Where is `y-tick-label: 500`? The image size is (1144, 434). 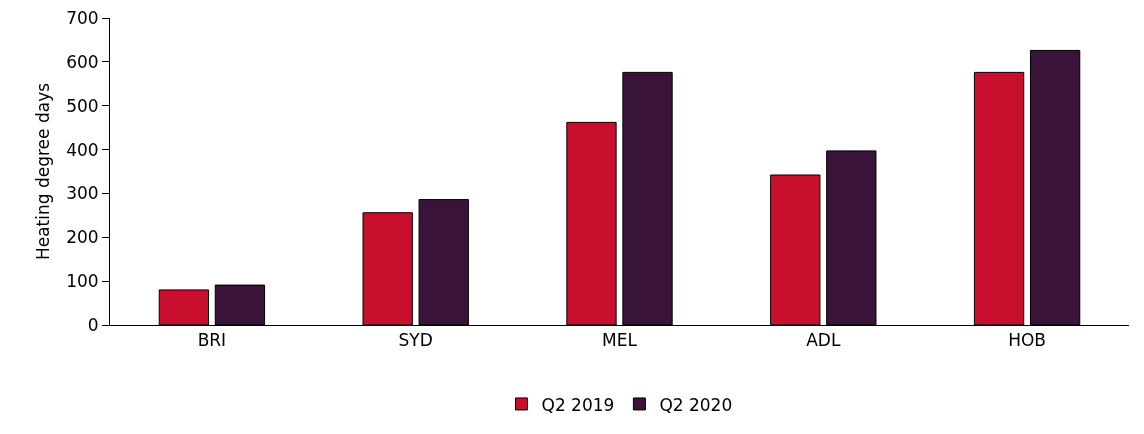
y-tick-label: 500 is located at coordinates (82, 105).